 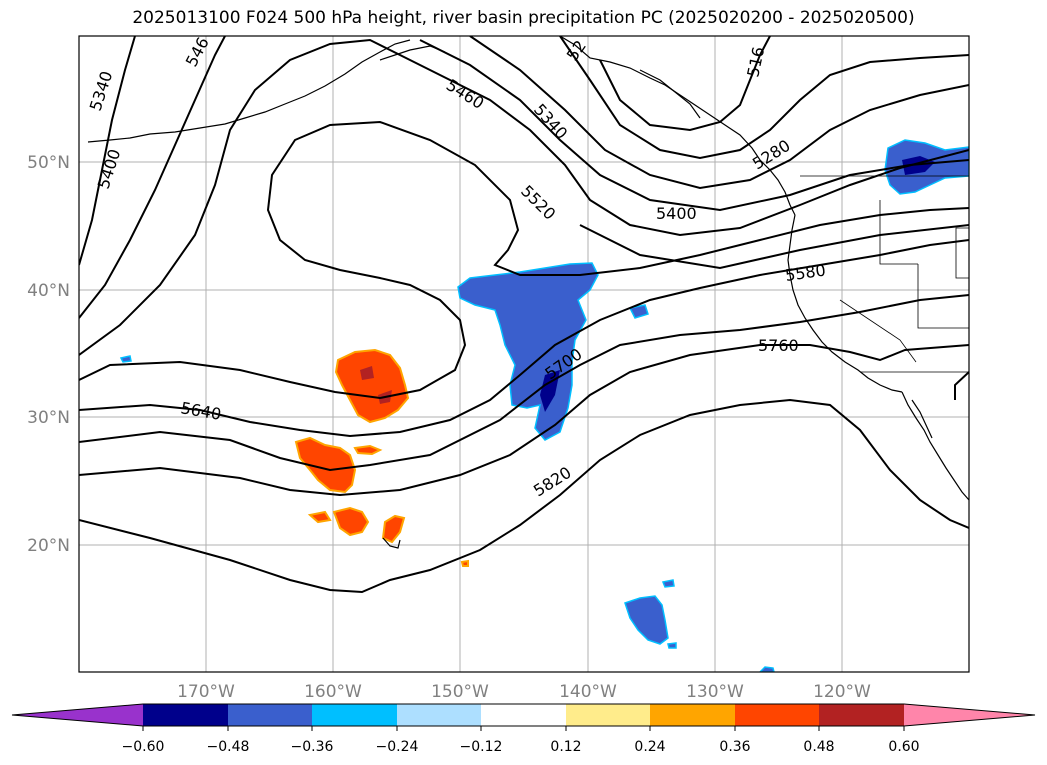 I want to click on colorbar-tick-label: −0.48, so click(x=228, y=747).